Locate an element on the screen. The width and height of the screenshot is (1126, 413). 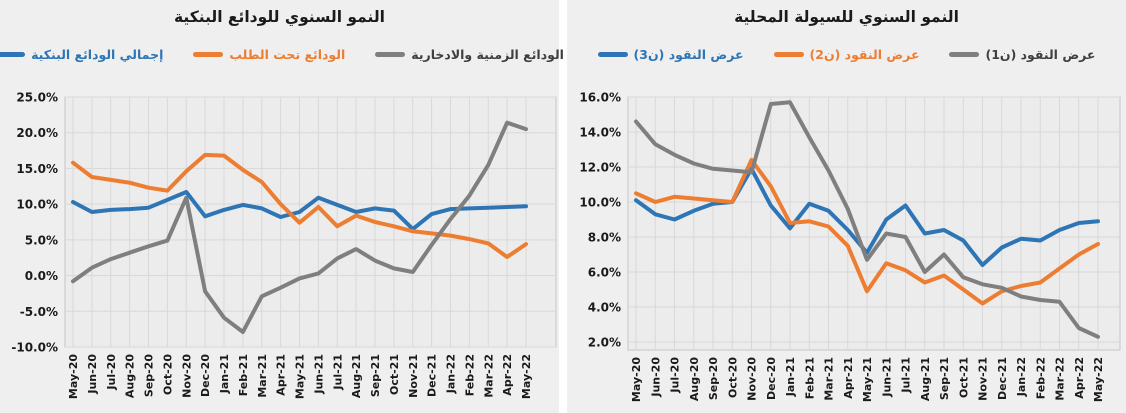
legend-label: عرض النقود (ن2) is located at coordinates (864, 54).